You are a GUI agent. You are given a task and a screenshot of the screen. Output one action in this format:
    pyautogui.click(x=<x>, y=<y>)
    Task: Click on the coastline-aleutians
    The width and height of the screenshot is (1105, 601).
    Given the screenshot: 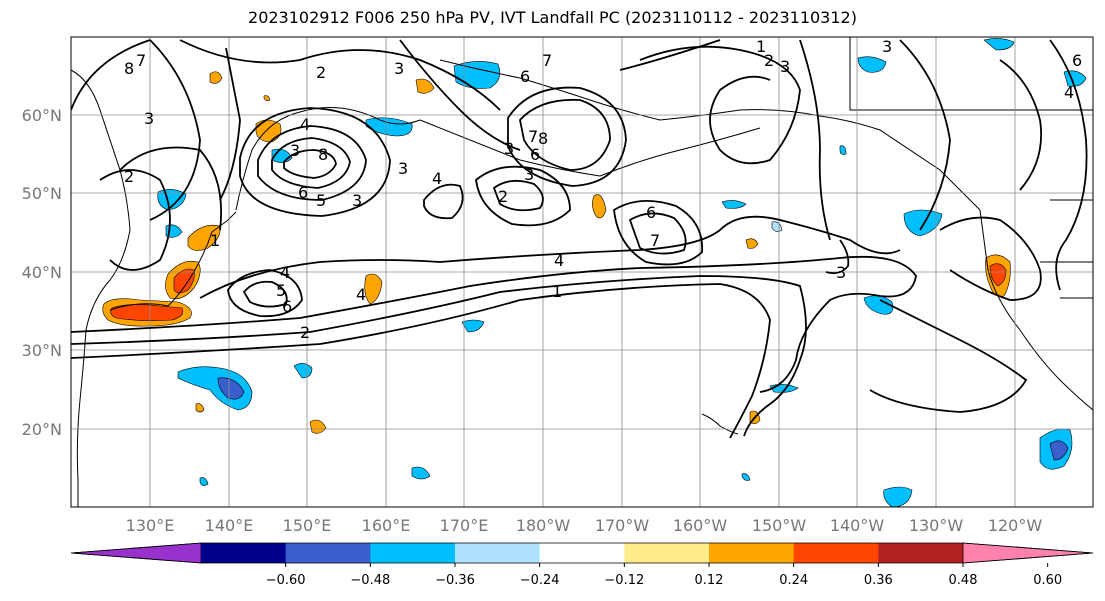 What is the action you would take?
    pyautogui.click(x=590, y=148)
    